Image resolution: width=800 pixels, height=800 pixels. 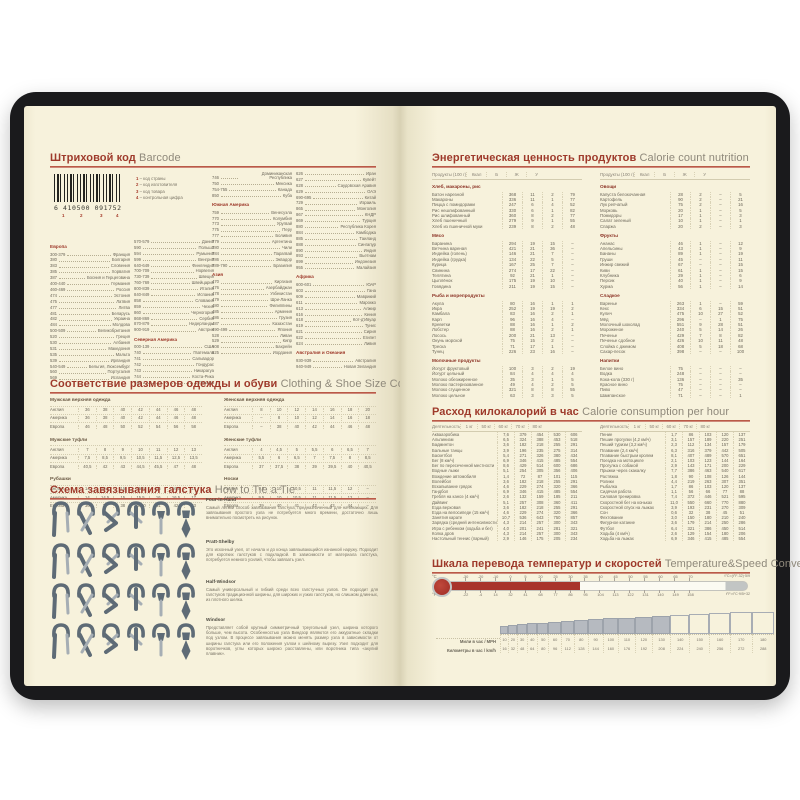 I want to click on size-value: –, so click(x=261, y=418).